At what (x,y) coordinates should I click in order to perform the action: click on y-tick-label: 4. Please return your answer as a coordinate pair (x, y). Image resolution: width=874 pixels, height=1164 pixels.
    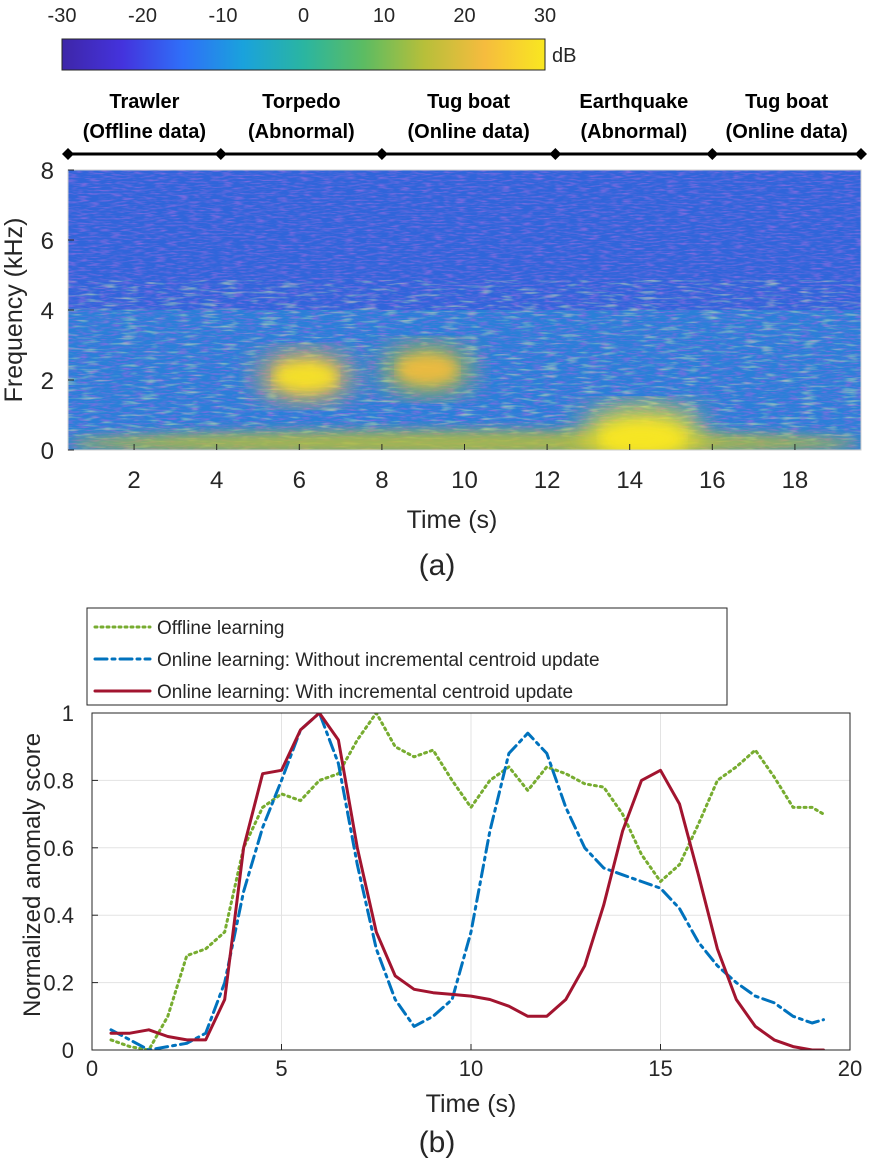
    Looking at the image, I should click on (47, 311).